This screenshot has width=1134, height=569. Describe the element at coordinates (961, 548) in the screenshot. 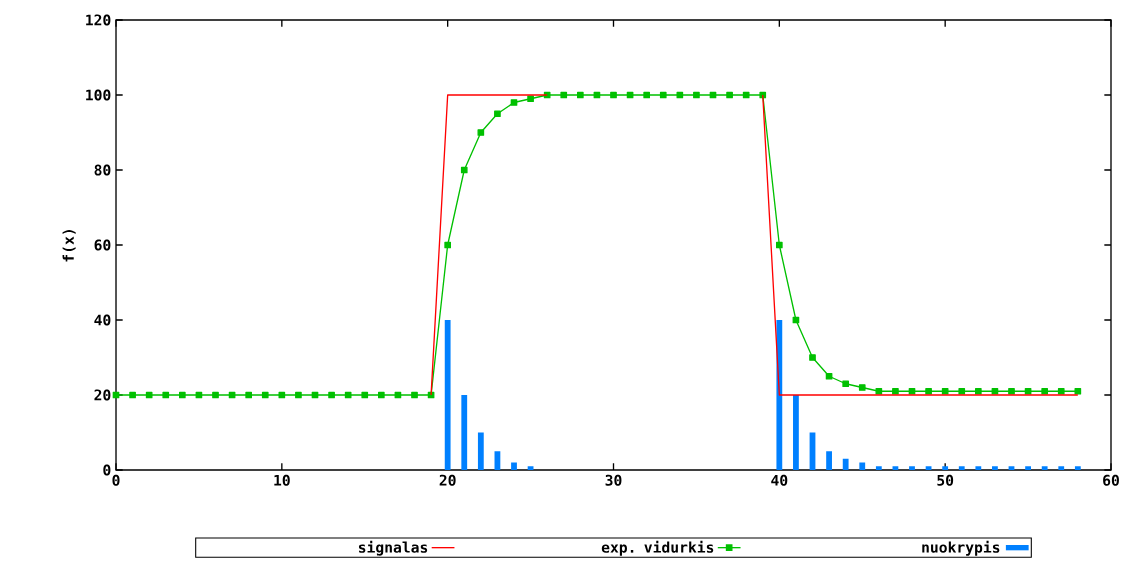

I see `legend-label: nuokrypis` at that location.